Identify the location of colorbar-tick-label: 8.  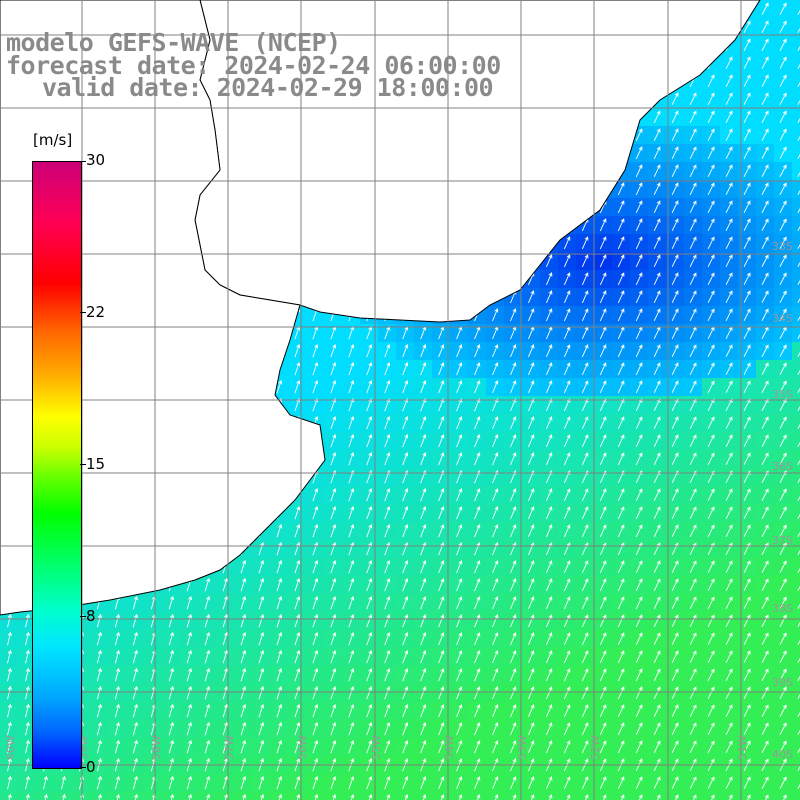
(91, 616).